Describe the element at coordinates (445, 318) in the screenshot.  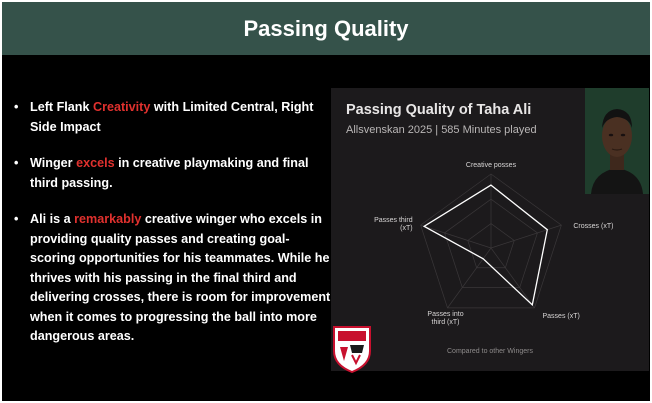
I see `radar-axis-label: Passes into third (xT)` at that location.